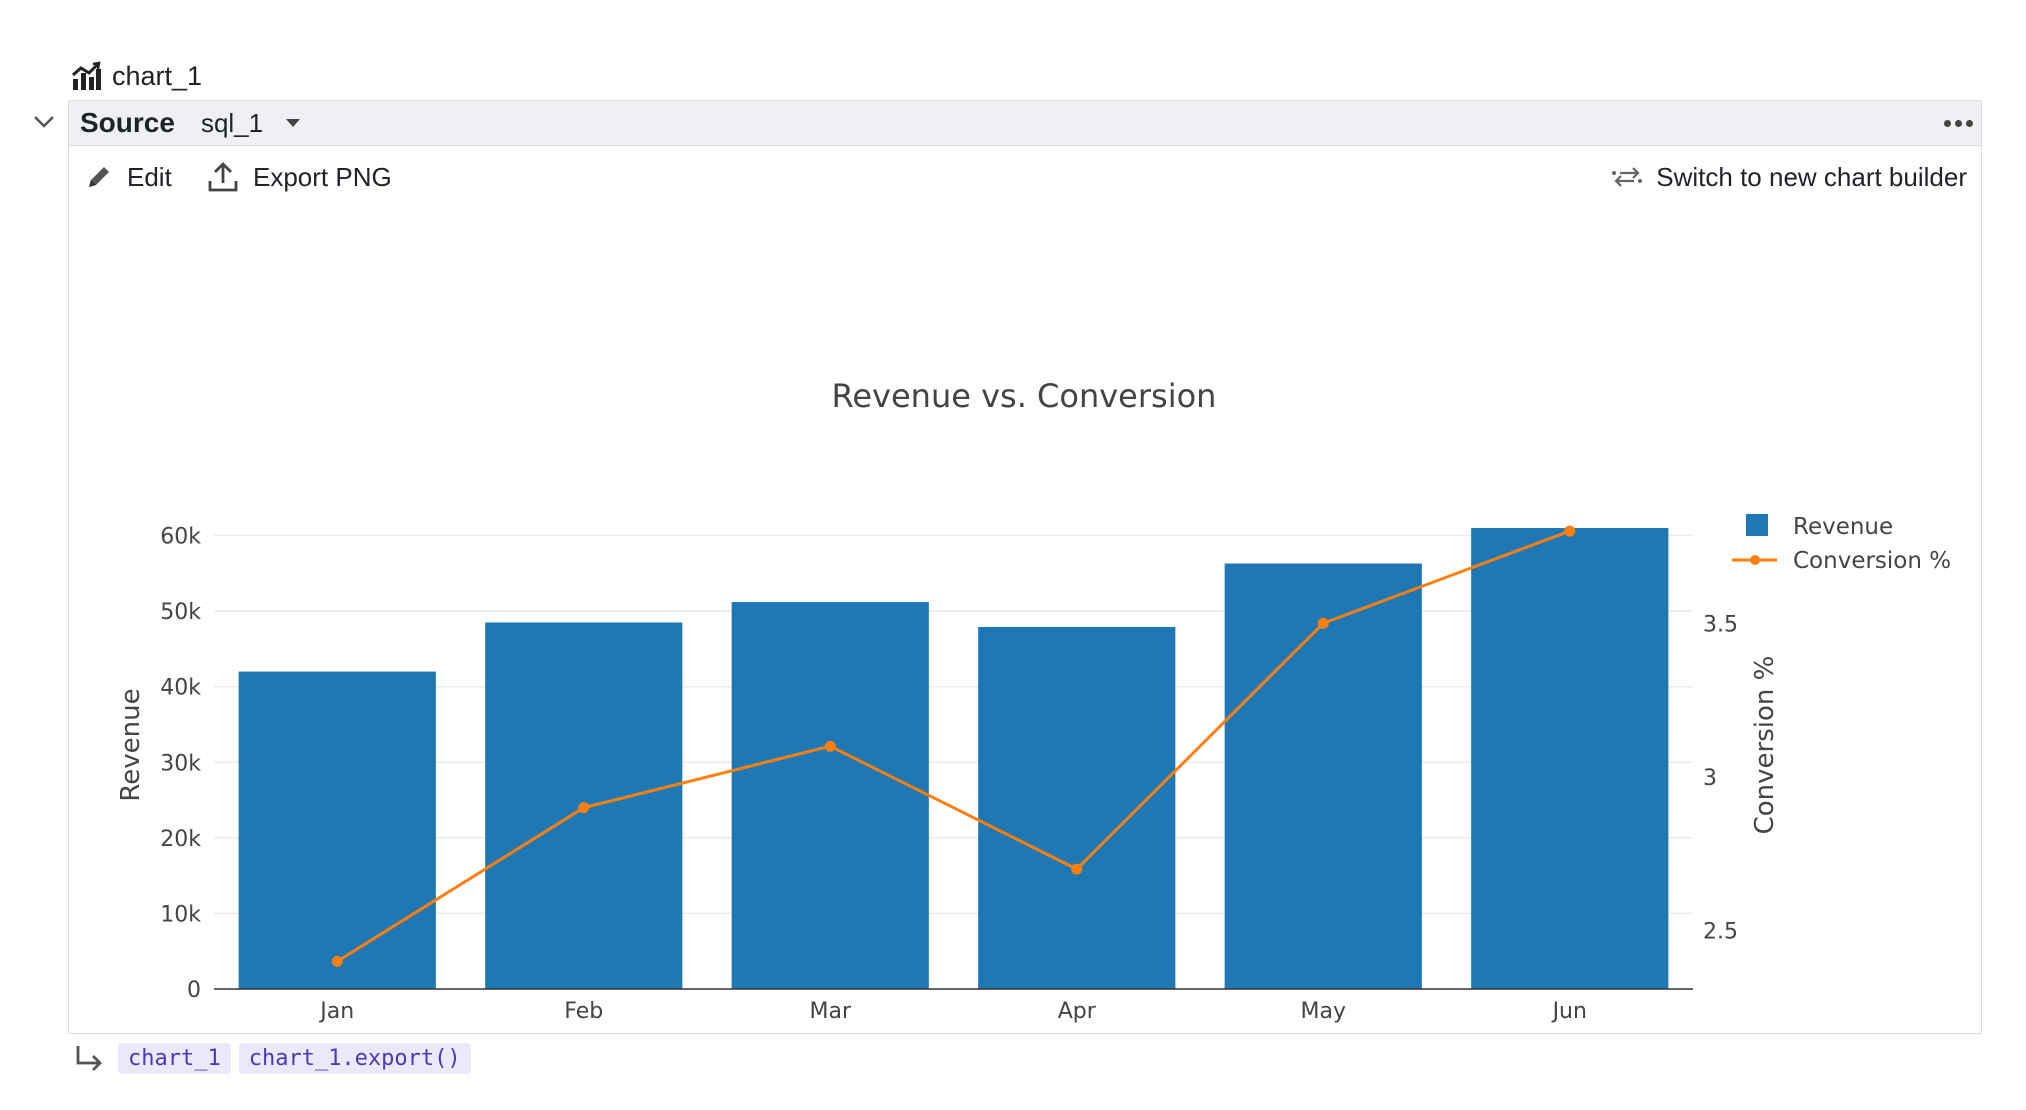  I want to click on pencil-icon, so click(99, 177).